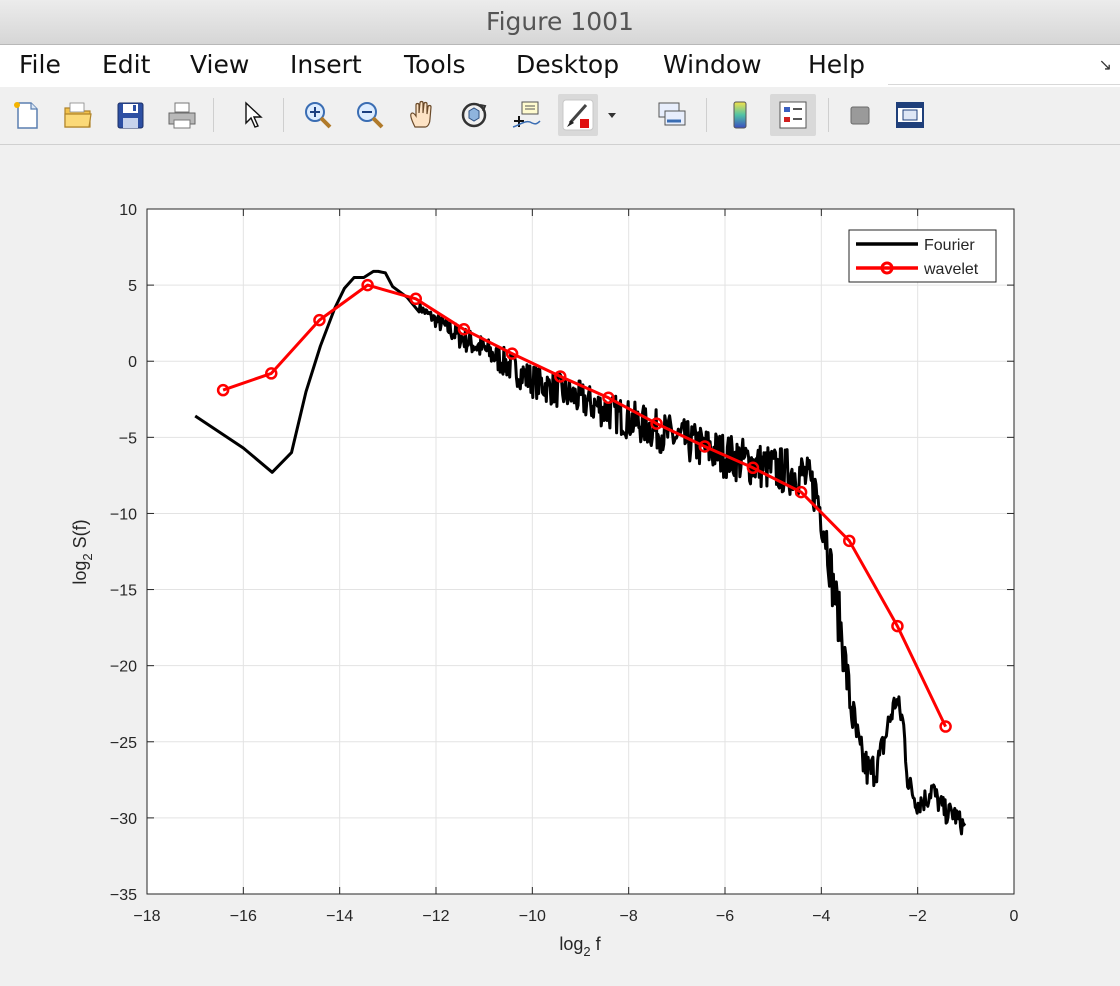  What do you see at coordinates (1004, 84) in the screenshot?
I see `menu-rule` at bounding box center [1004, 84].